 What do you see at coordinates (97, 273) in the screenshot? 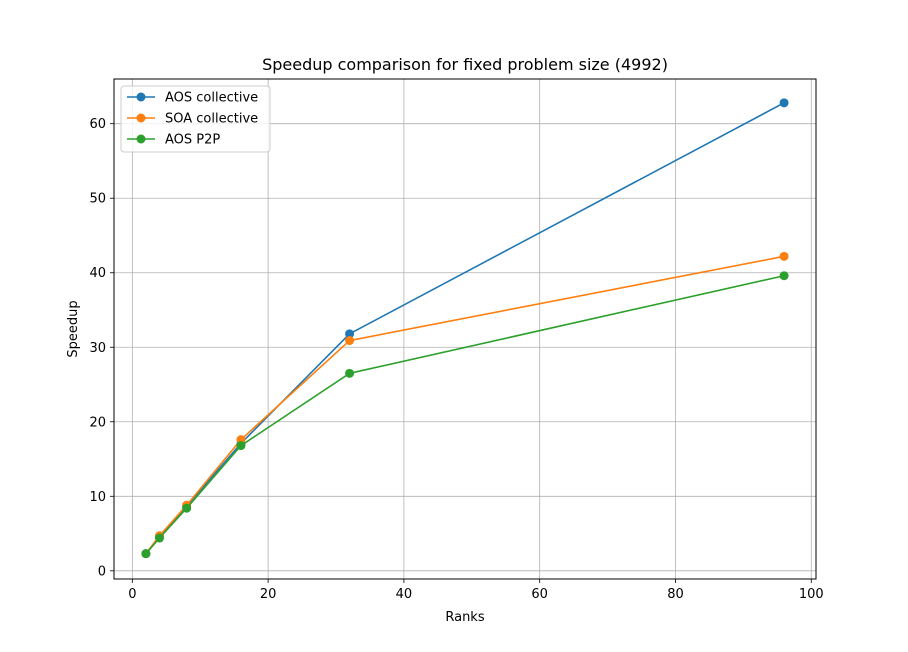
I see `y-tick-label: 40` at bounding box center [97, 273].